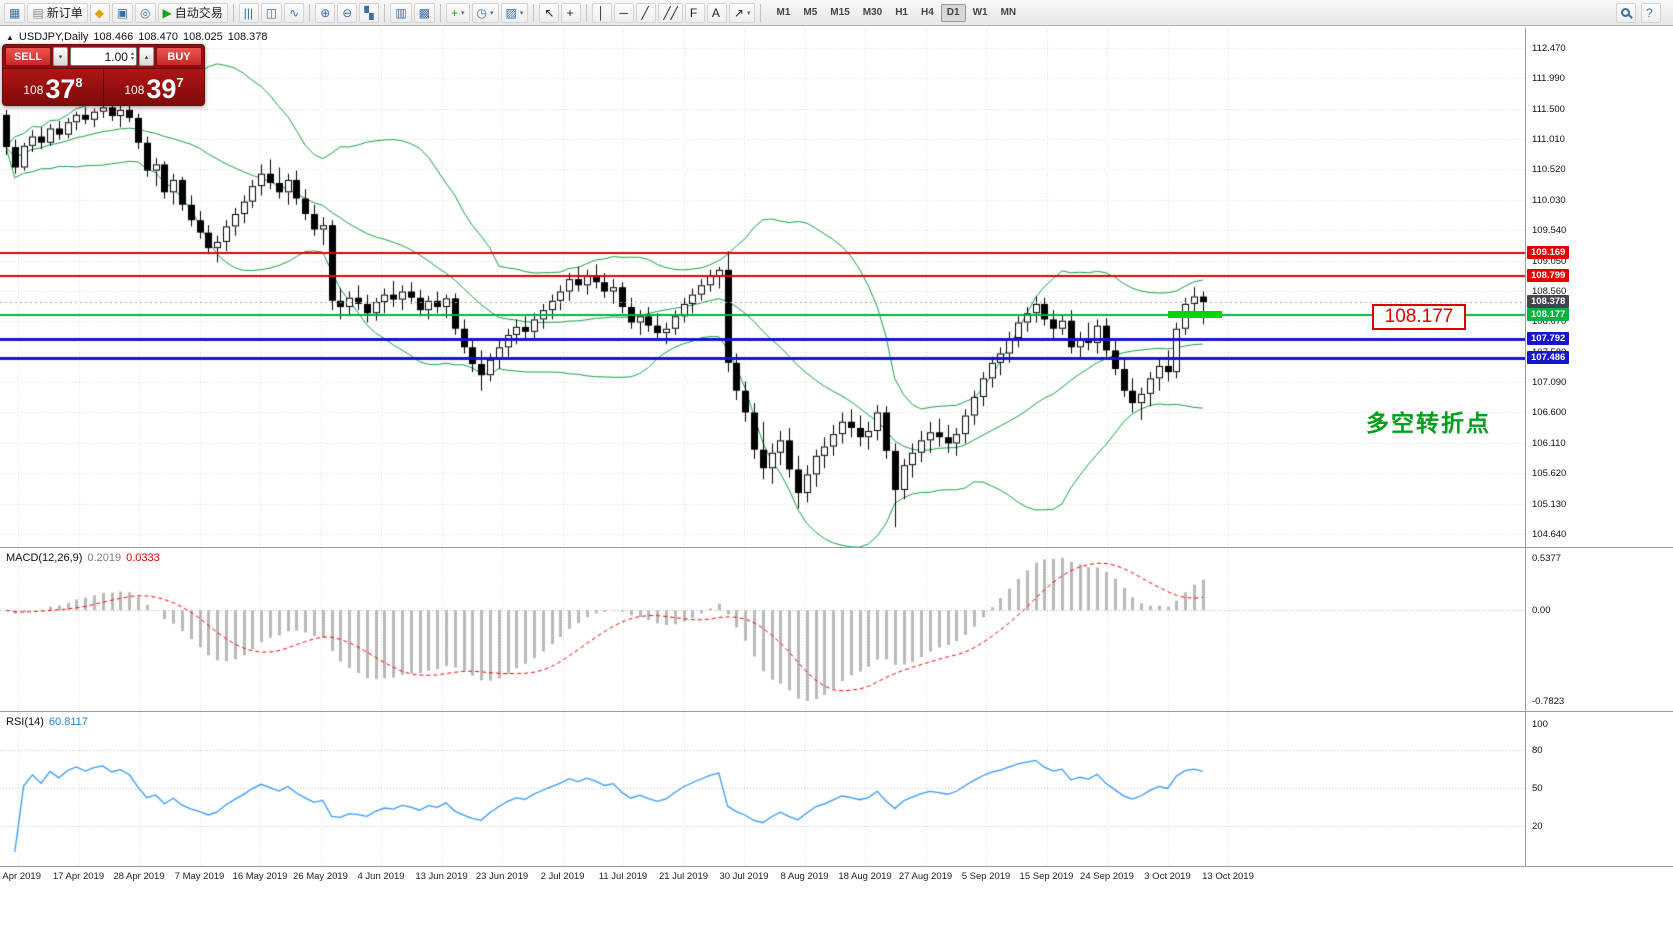  I want to click on periods-icon: ◷, so click(482, 12).